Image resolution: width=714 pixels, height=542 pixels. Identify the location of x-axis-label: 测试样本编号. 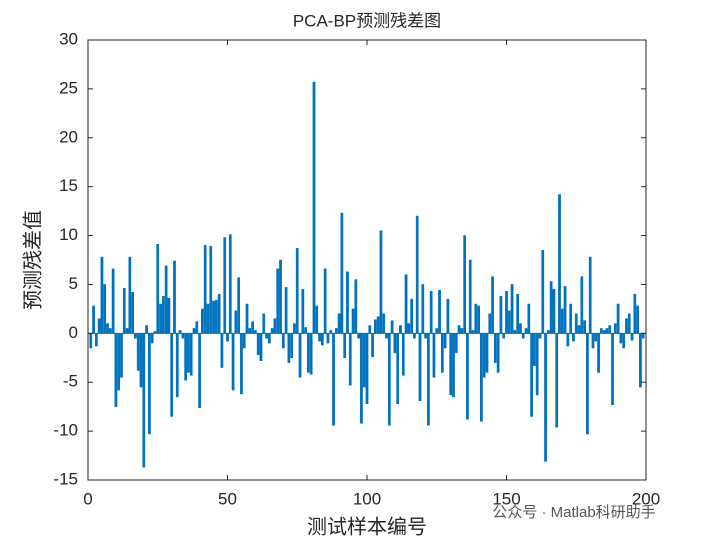
(367, 527).